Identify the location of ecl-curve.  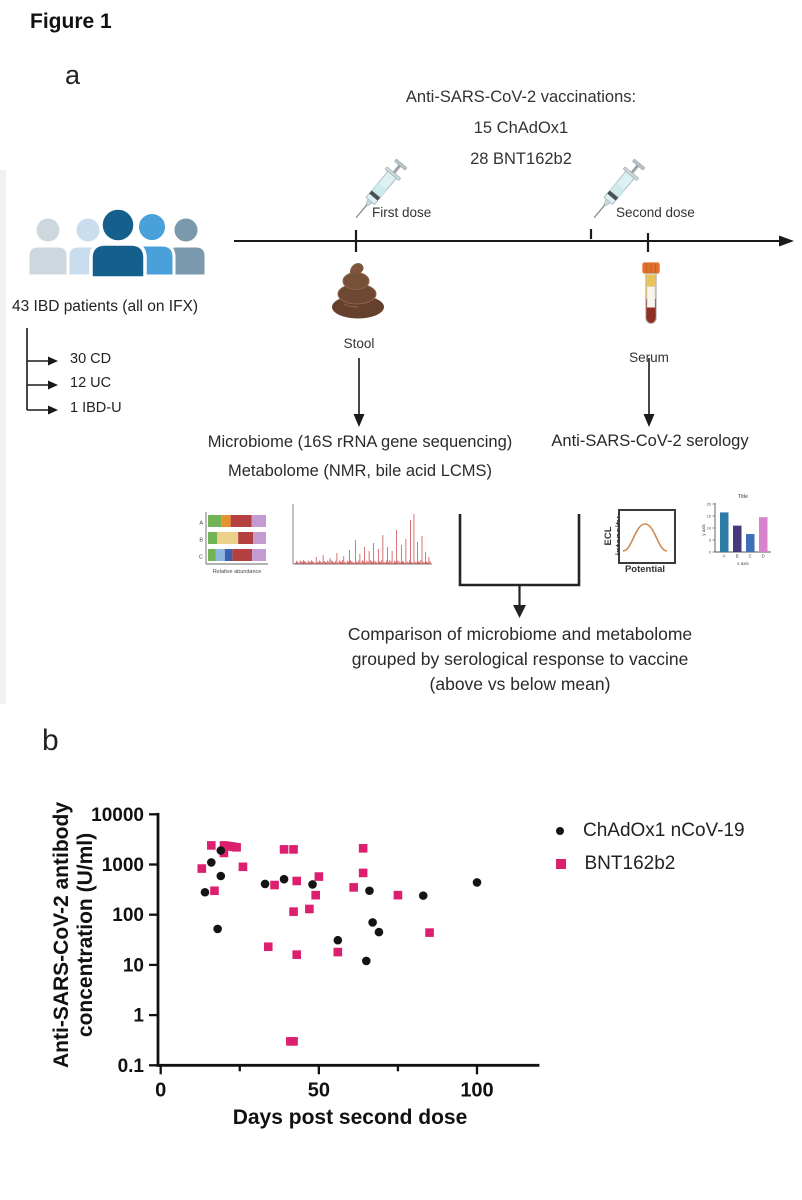
(645, 537).